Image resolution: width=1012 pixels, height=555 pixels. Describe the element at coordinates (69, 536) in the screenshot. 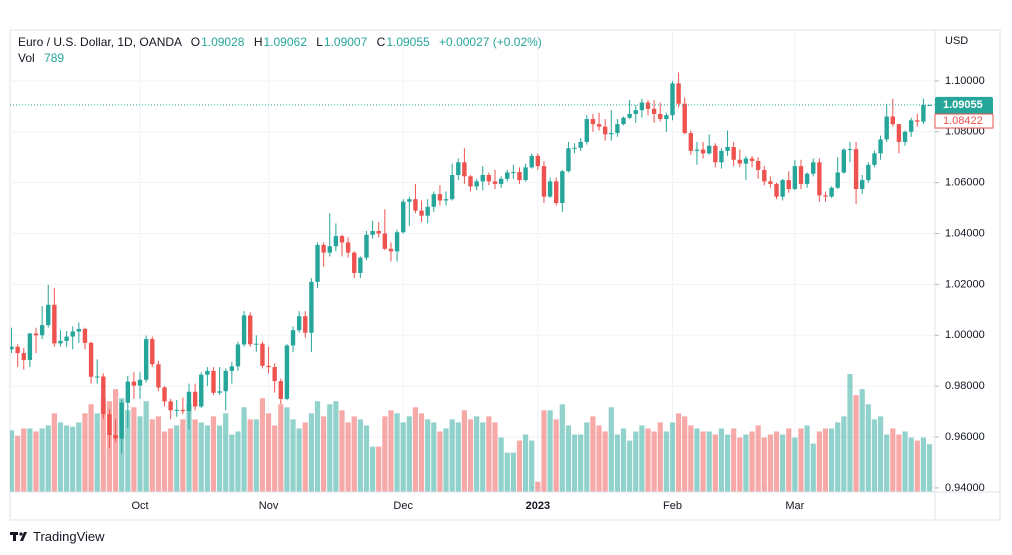

I see `branding: TradingView` at that location.